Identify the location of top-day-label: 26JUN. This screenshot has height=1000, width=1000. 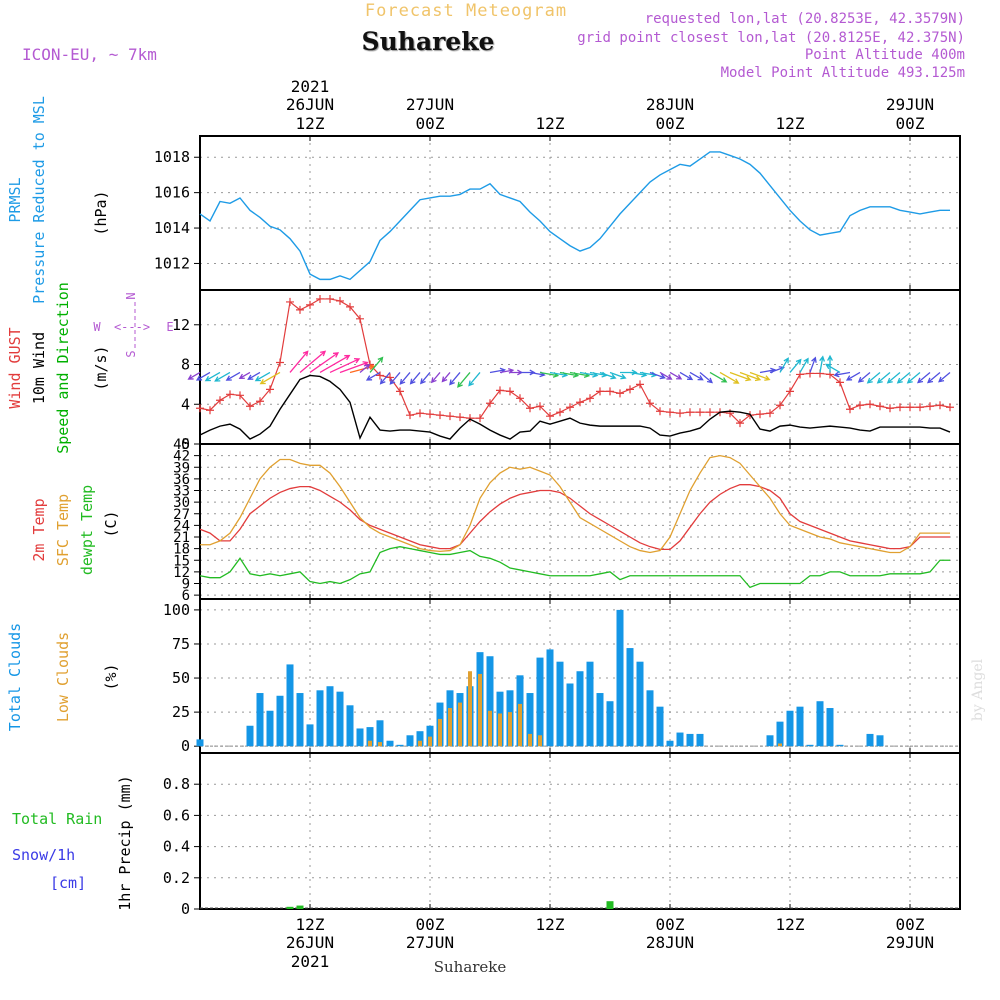
(310, 104).